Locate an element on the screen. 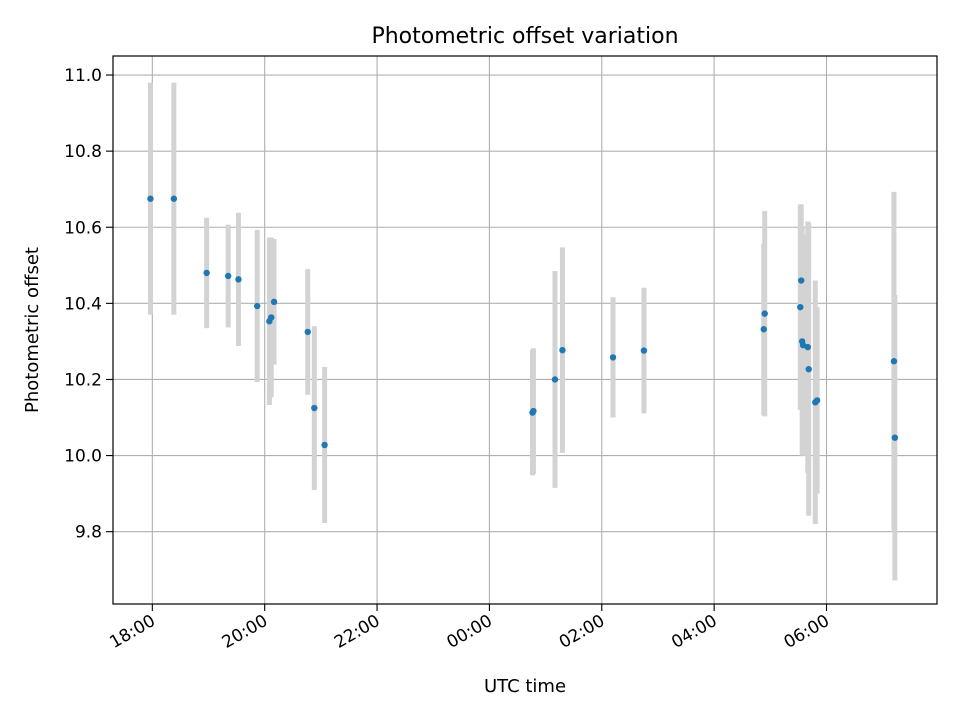  y-tick-label: 10.6 is located at coordinates (83, 228).